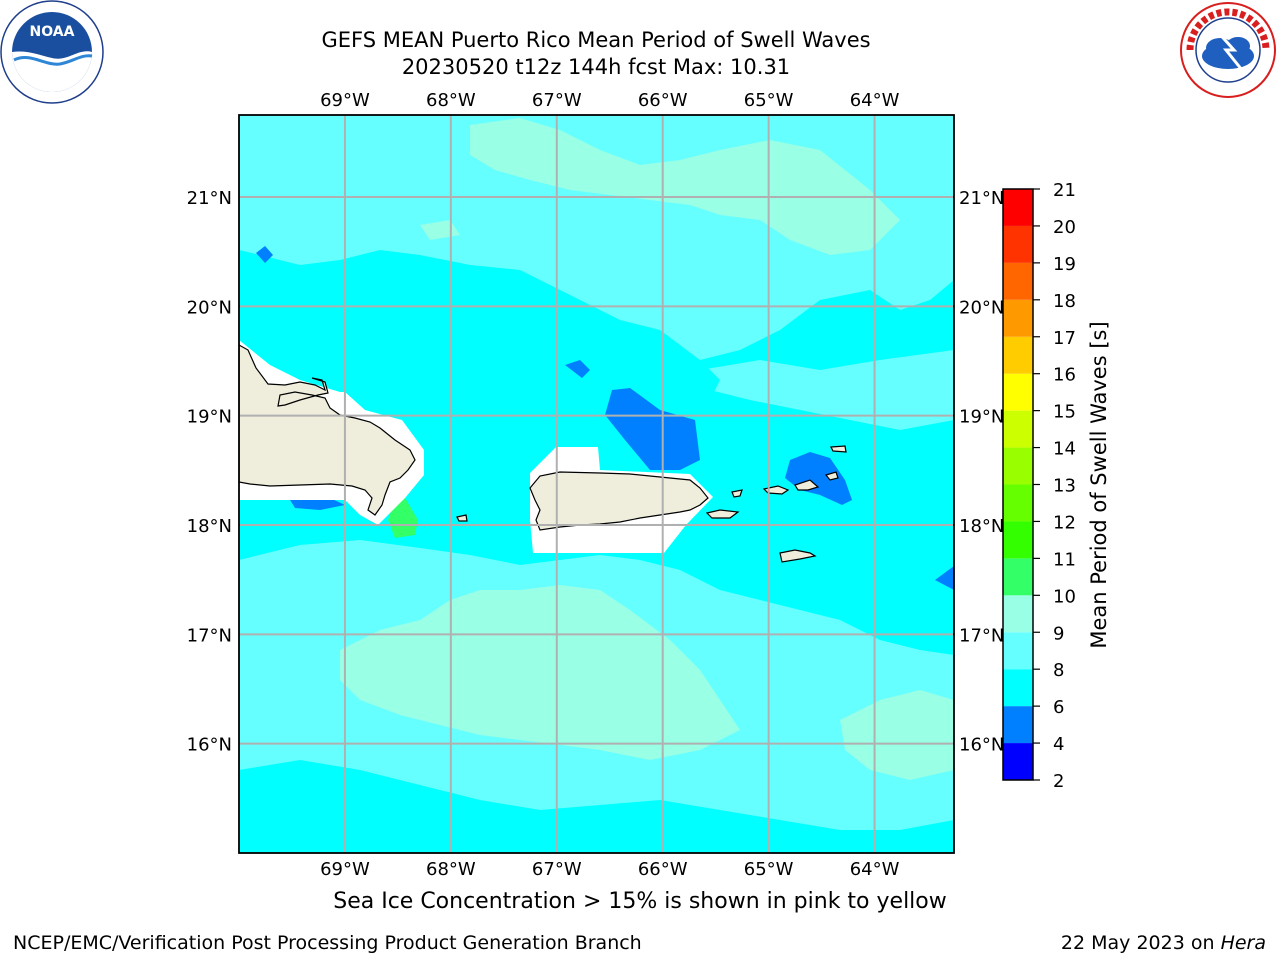  I want to click on lat-label-right: 20°N, so click(981, 307).